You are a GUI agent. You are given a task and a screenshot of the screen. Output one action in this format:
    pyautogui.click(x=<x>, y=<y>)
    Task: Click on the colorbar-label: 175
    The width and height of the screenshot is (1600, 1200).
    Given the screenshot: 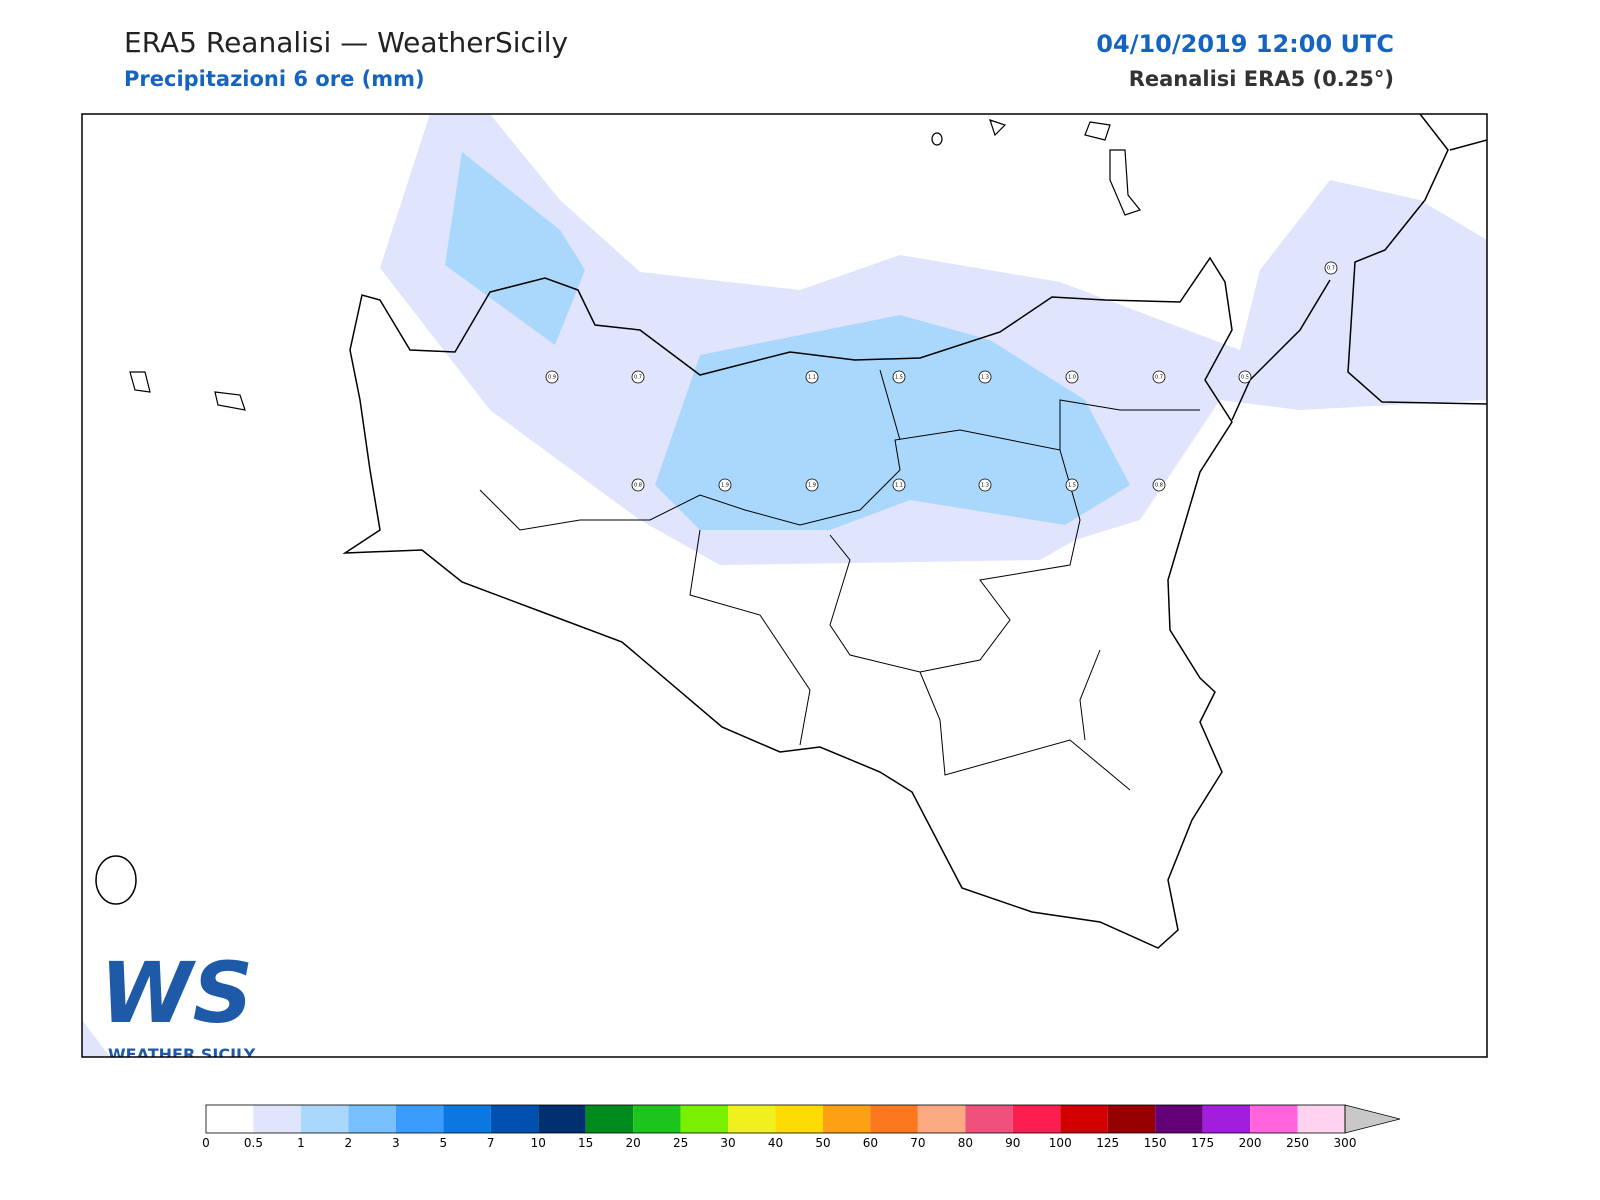 What is the action you would take?
    pyautogui.click(x=1202, y=1143)
    